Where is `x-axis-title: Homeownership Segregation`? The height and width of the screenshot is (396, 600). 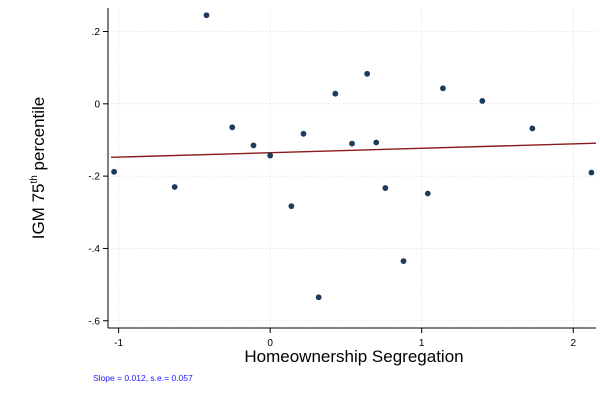
x-axis-title: Homeownership Segregation is located at coordinates (353, 356).